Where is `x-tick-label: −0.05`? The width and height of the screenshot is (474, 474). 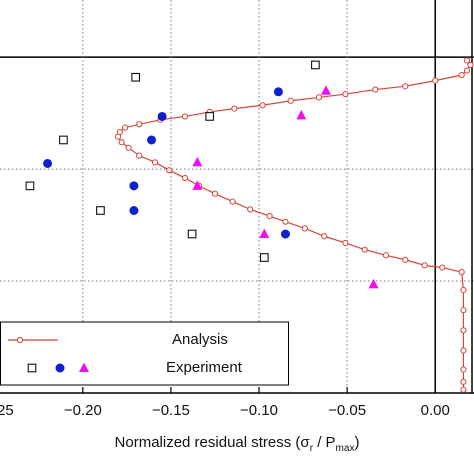
x-tick-label: −0.05 is located at coordinates (347, 410).